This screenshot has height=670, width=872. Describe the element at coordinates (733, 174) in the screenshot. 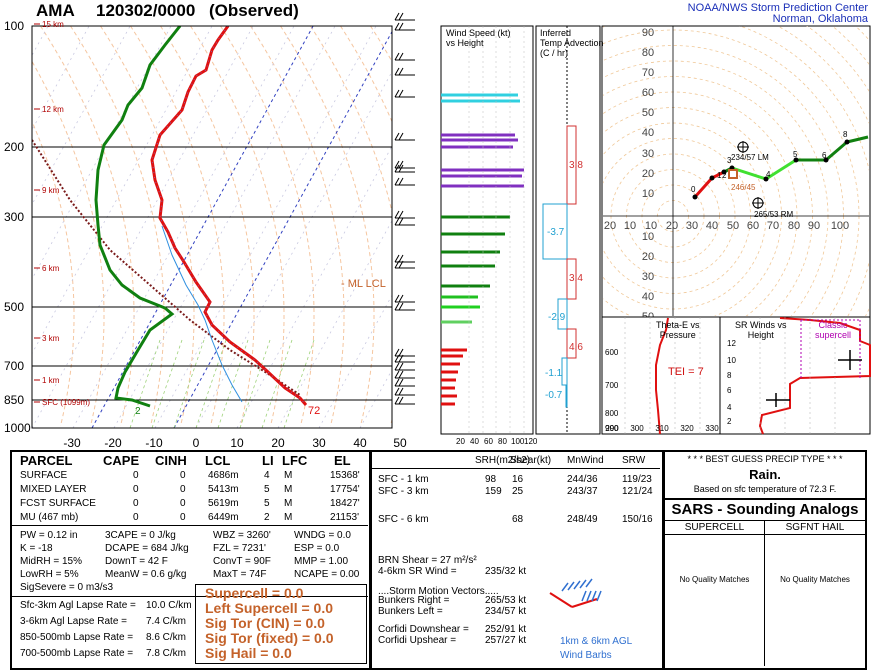

I see `mean-wind-marker` at that location.